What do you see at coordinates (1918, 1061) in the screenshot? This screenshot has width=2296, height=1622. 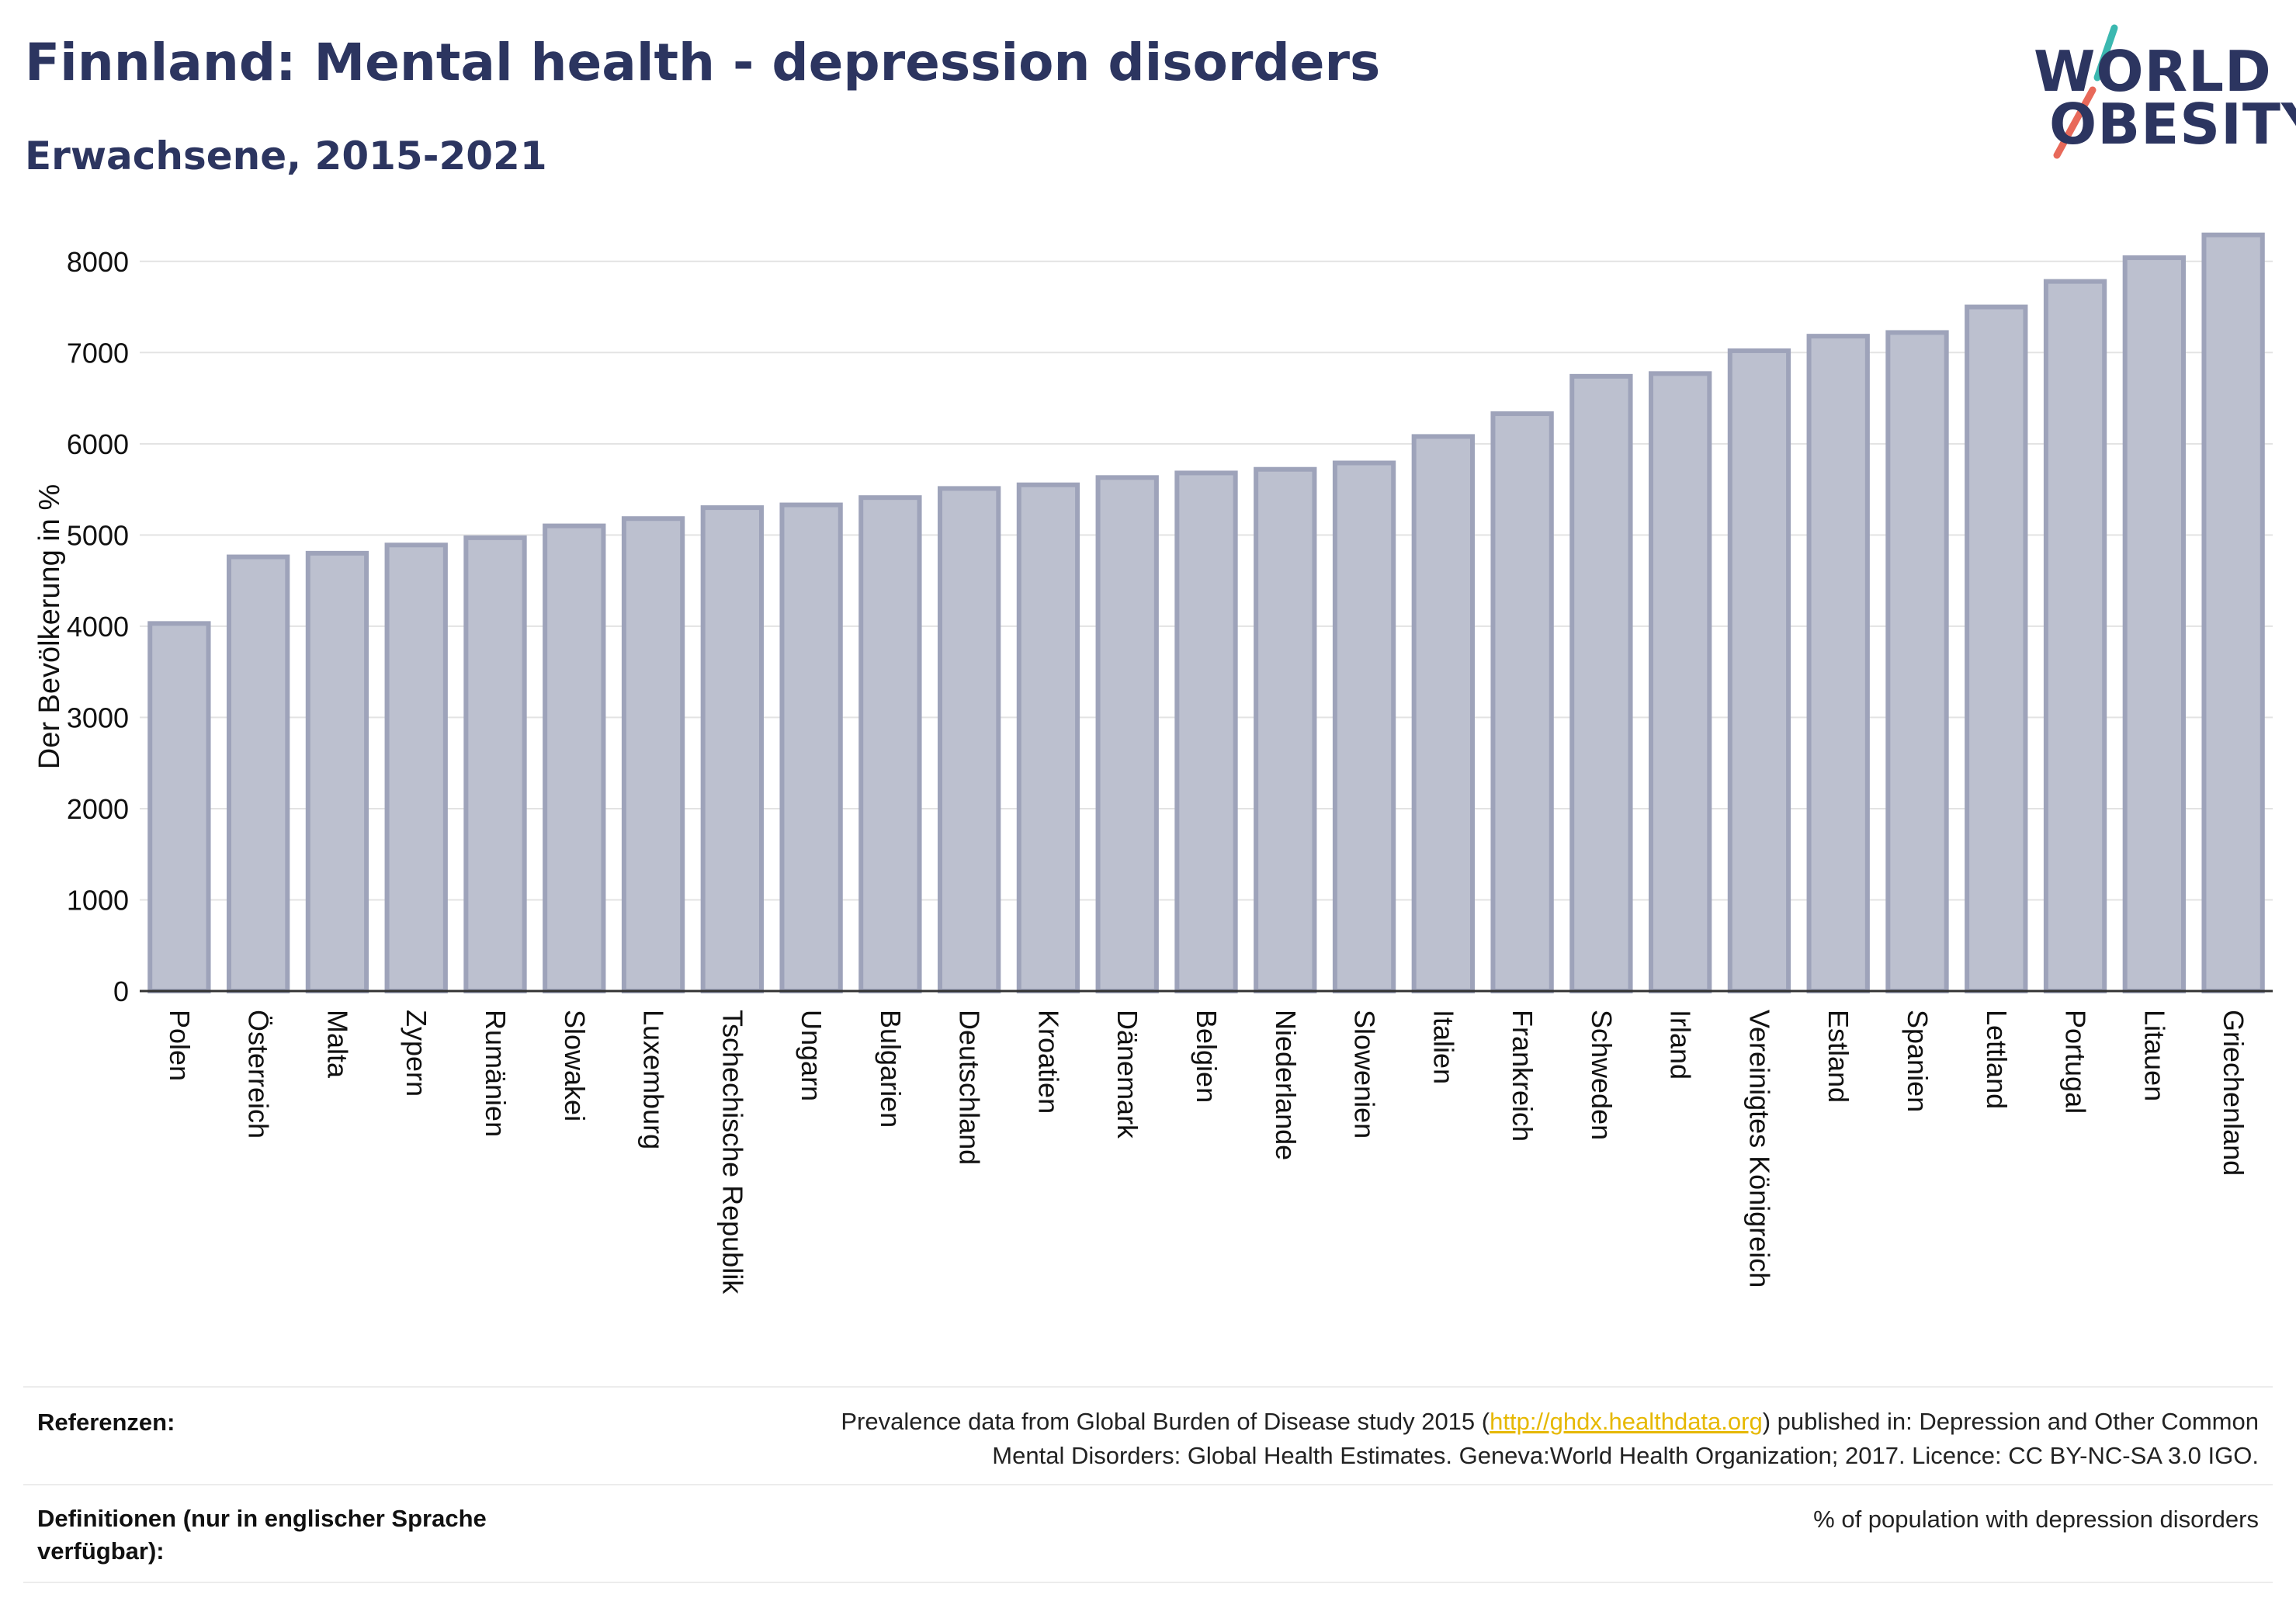 I see `x-tick-label: Spanien` at bounding box center [1918, 1061].